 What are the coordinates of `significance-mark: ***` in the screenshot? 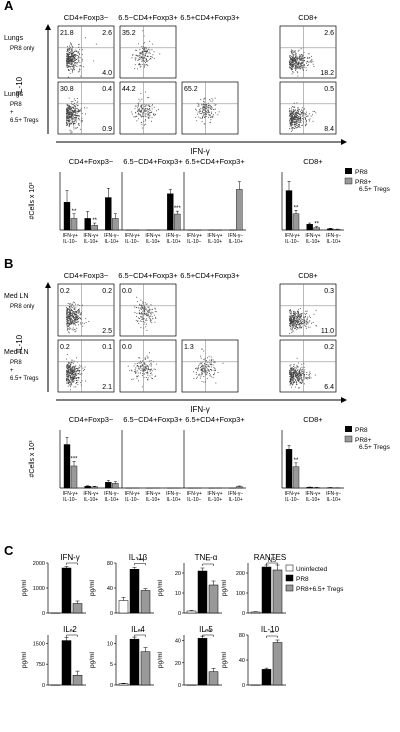 It's located at (178, 209).